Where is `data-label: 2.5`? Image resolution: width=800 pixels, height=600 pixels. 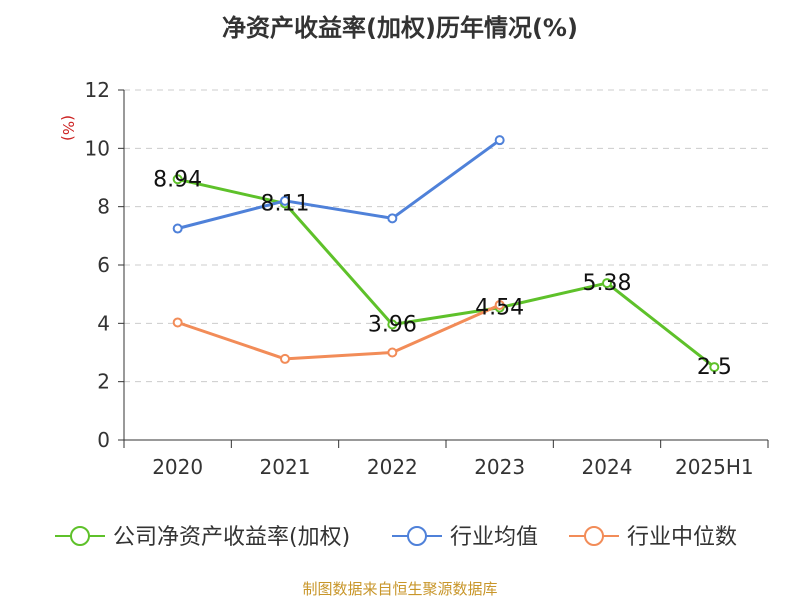 data-label: 2.5 is located at coordinates (714, 367).